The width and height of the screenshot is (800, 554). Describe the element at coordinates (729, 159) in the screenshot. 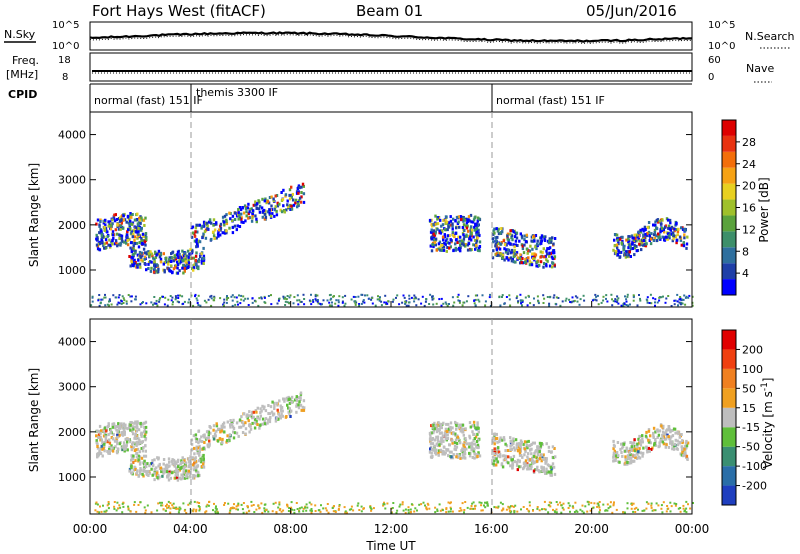

I see `colorbar-swatch` at that location.